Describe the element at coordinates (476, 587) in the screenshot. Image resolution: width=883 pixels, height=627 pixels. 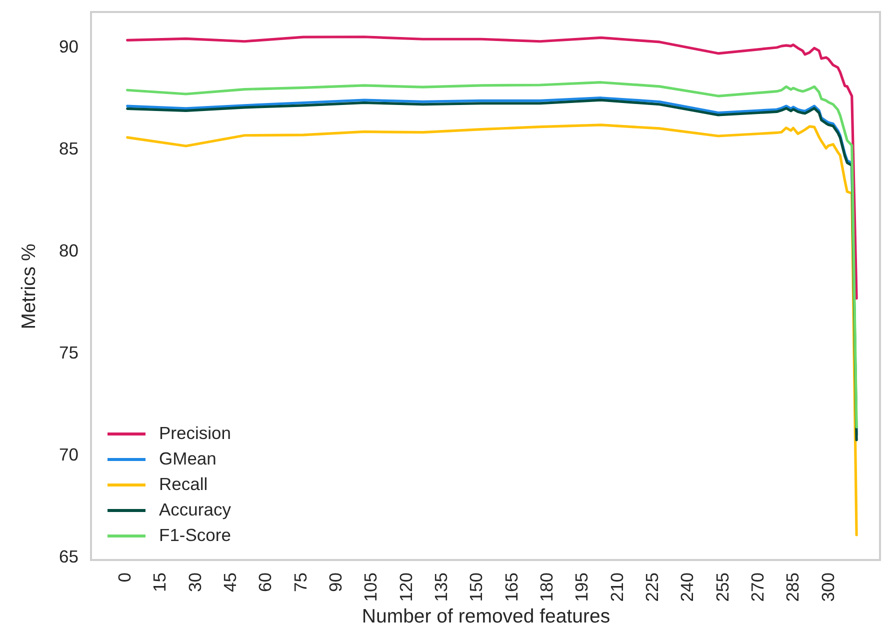
I see `x-tick-label: 150` at that location.